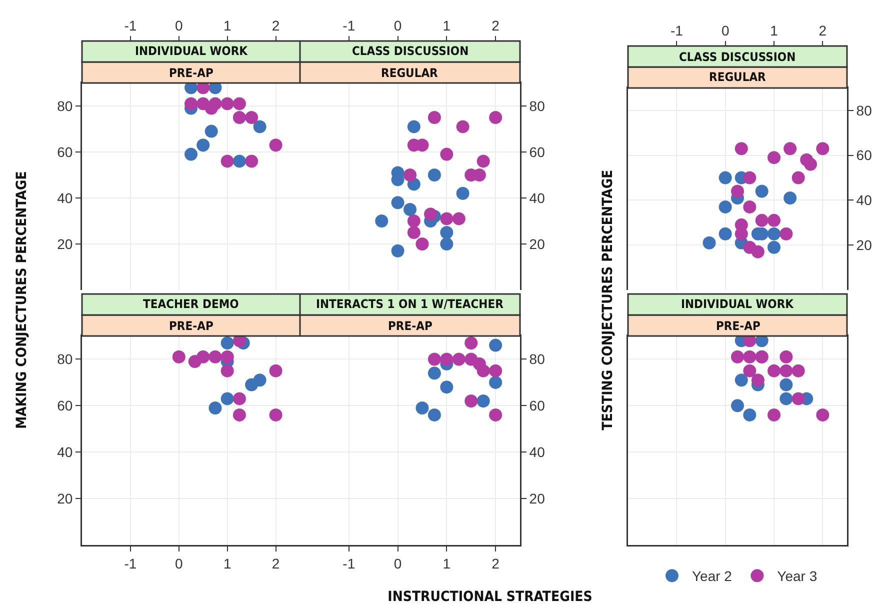 The image size is (885, 607). Describe the element at coordinates (410, 304) in the screenshot. I see `chart-title: INTERACTS 1 ON 1 W/TEACHER` at that location.